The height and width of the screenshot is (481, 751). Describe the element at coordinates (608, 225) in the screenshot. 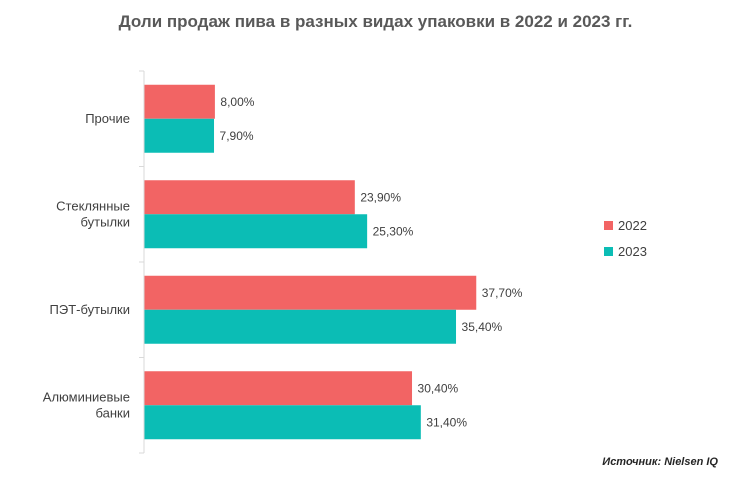

I see `legend-swatch-2022` at that location.